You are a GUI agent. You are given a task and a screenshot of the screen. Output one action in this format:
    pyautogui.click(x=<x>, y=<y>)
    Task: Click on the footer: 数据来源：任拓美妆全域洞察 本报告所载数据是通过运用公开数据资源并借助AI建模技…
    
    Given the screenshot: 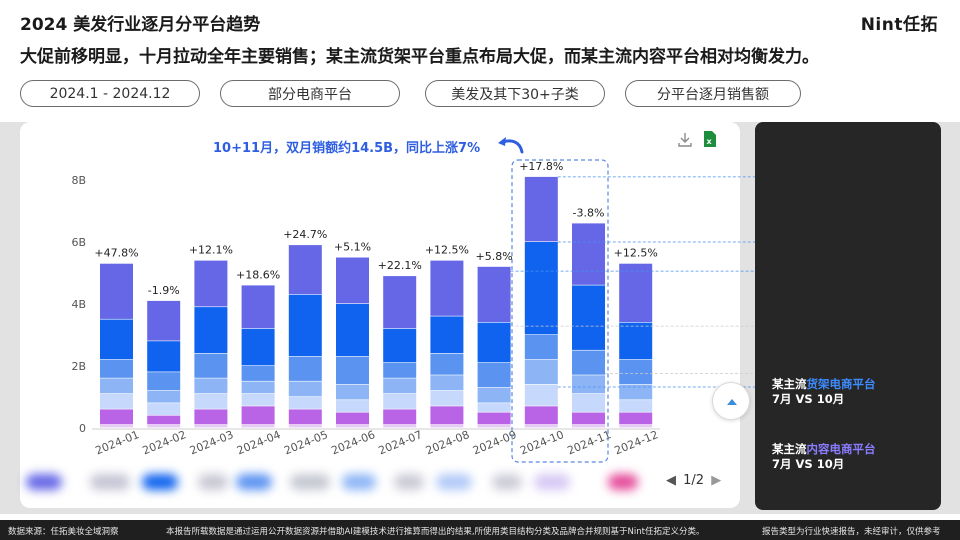 What is the action you would take?
    pyautogui.click(x=480, y=530)
    